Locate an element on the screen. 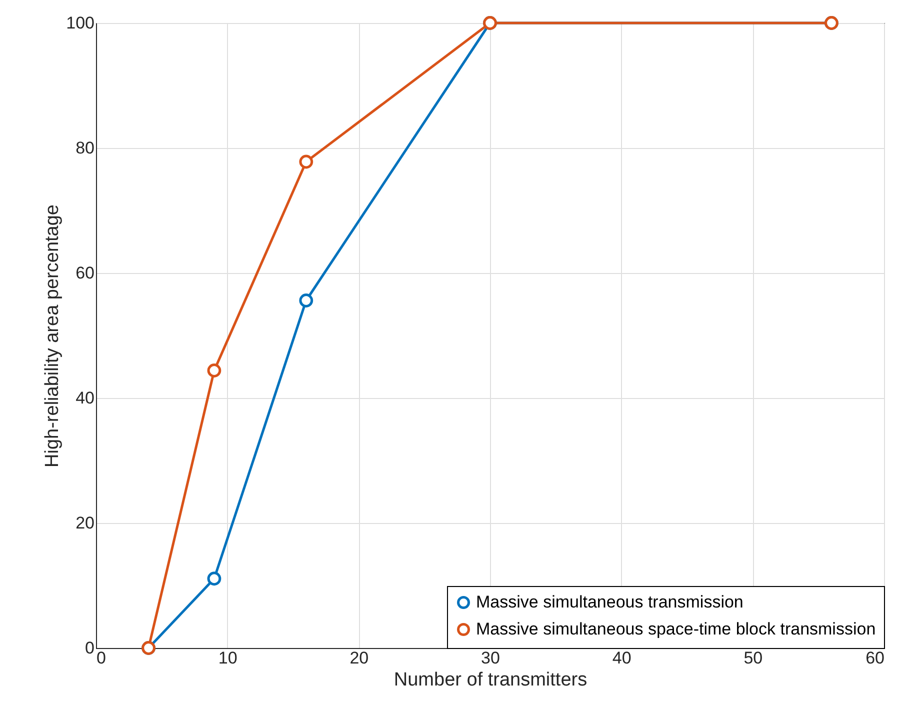  x-axis-title: Number of transmitters is located at coordinates (491, 680).